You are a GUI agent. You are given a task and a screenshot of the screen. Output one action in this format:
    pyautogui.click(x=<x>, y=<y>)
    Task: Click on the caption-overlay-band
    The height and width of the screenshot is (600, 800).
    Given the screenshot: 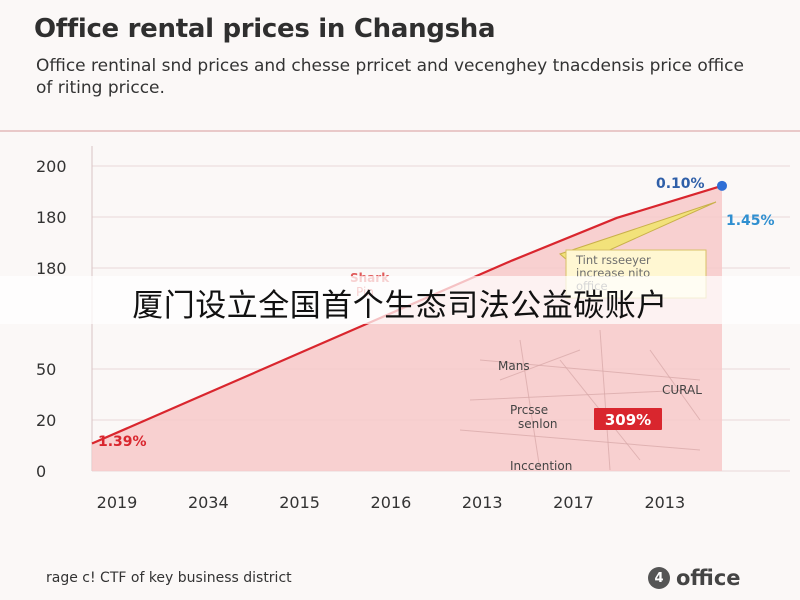 What is the action you would take?
    pyautogui.click(x=400, y=300)
    